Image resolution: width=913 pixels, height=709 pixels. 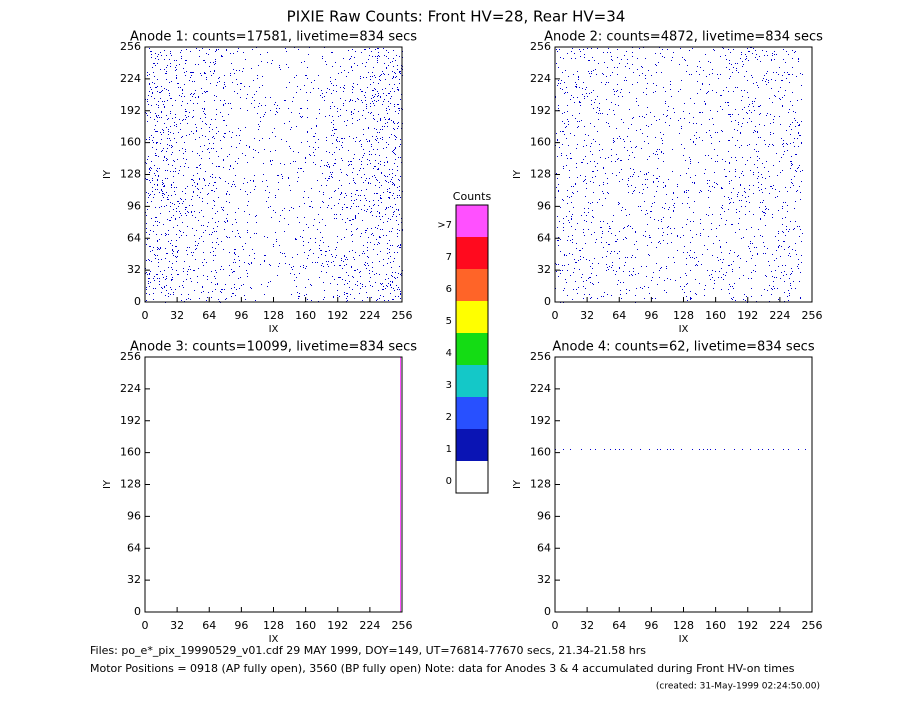 What do you see at coordinates (449, 321) in the screenshot?
I see `colorbar-label: 5` at bounding box center [449, 321].